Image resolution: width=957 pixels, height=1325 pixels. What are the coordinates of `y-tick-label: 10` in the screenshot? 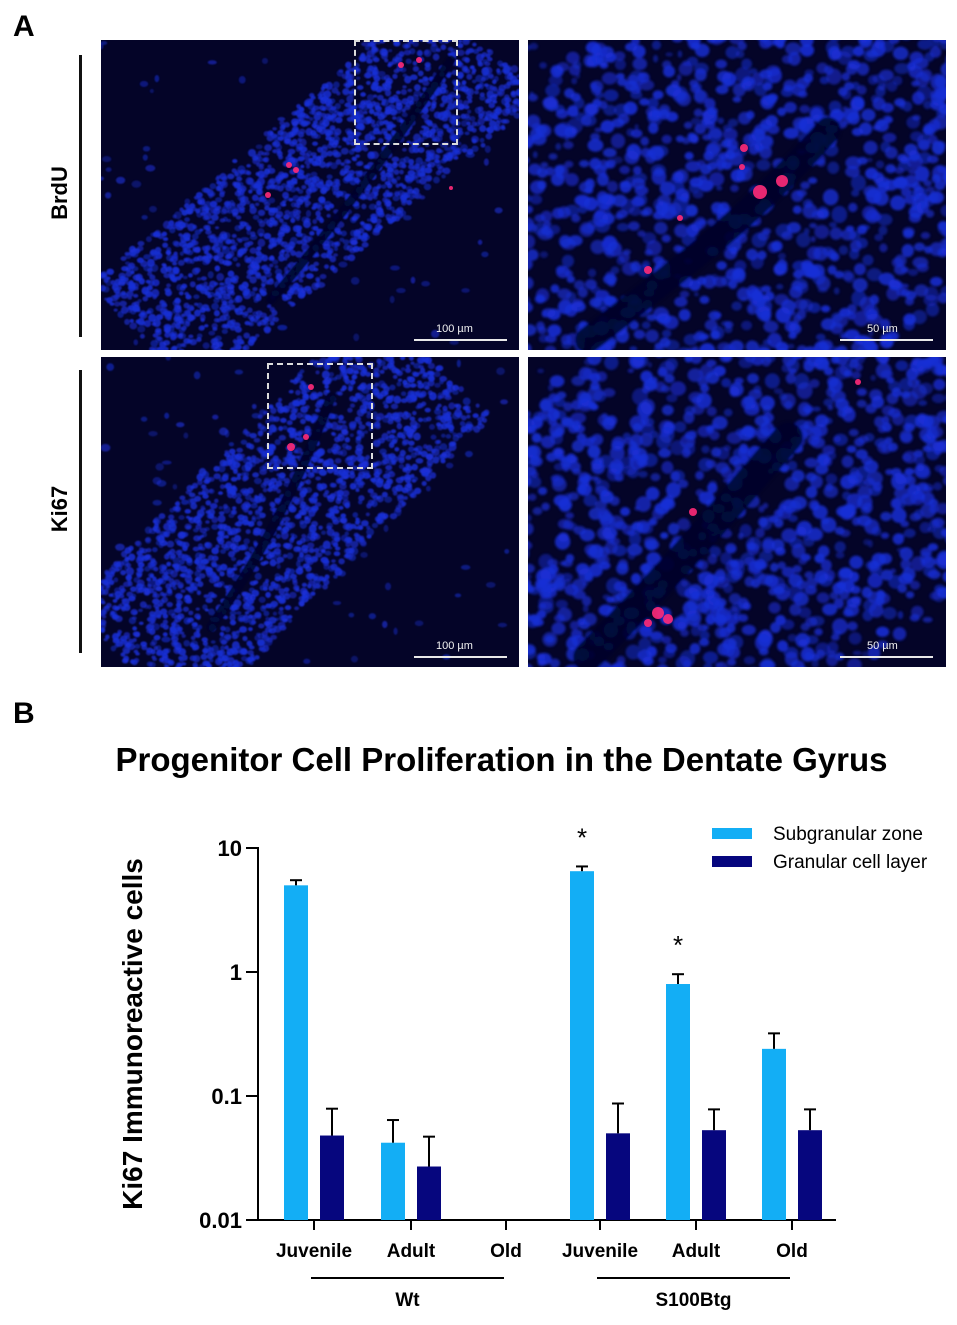 It's located at (230, 848).